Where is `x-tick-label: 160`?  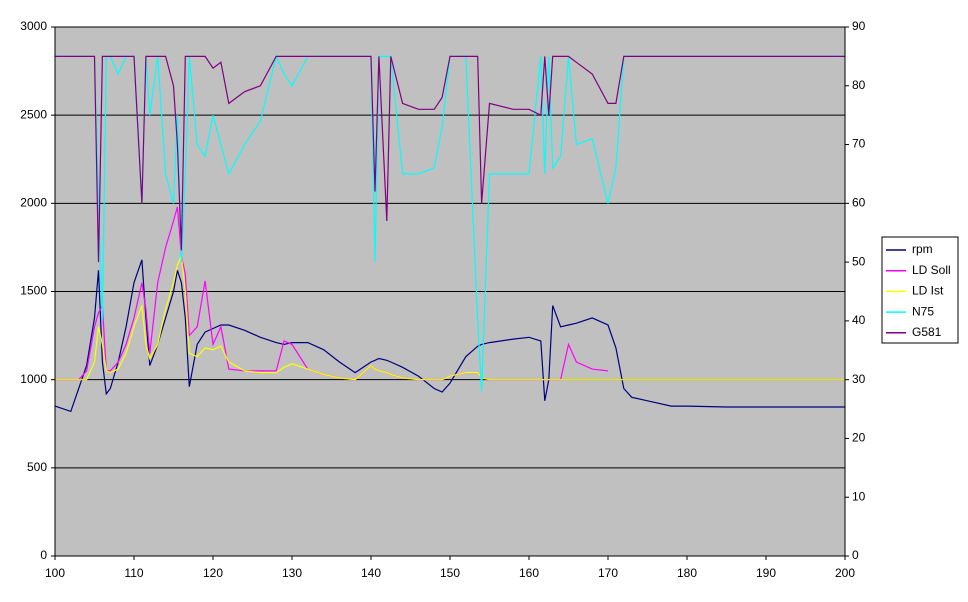
x-tick-label: 160 is located at coordinates (529, 573).